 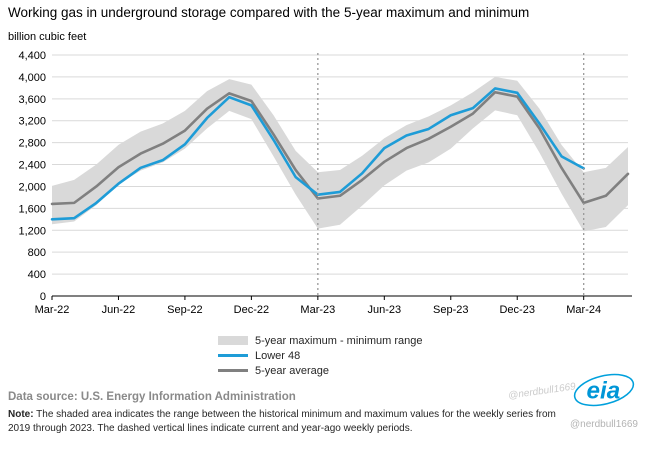 What do you see at coordinates (339, 340) in the screenshot?
I see `legend-label-range: 5-year maximum - minimum range` at bounding box center [339, 340].